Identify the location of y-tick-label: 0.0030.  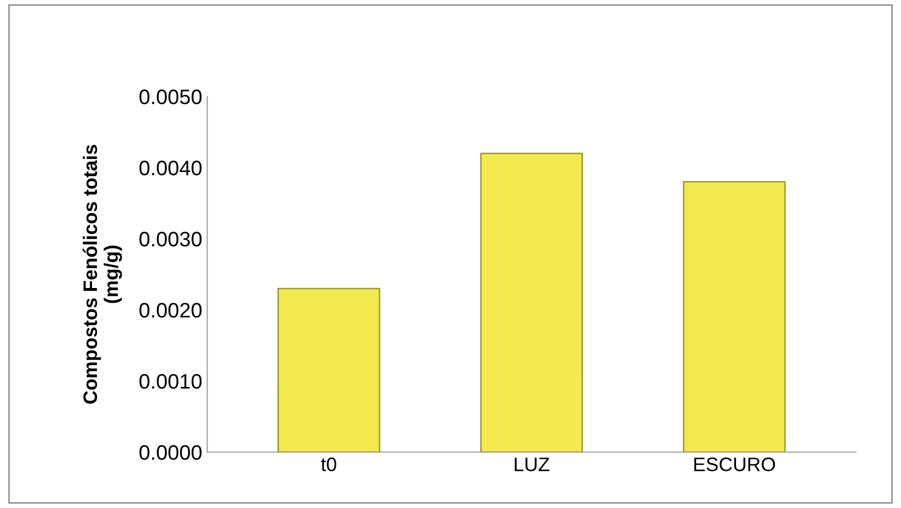
(170, 239).